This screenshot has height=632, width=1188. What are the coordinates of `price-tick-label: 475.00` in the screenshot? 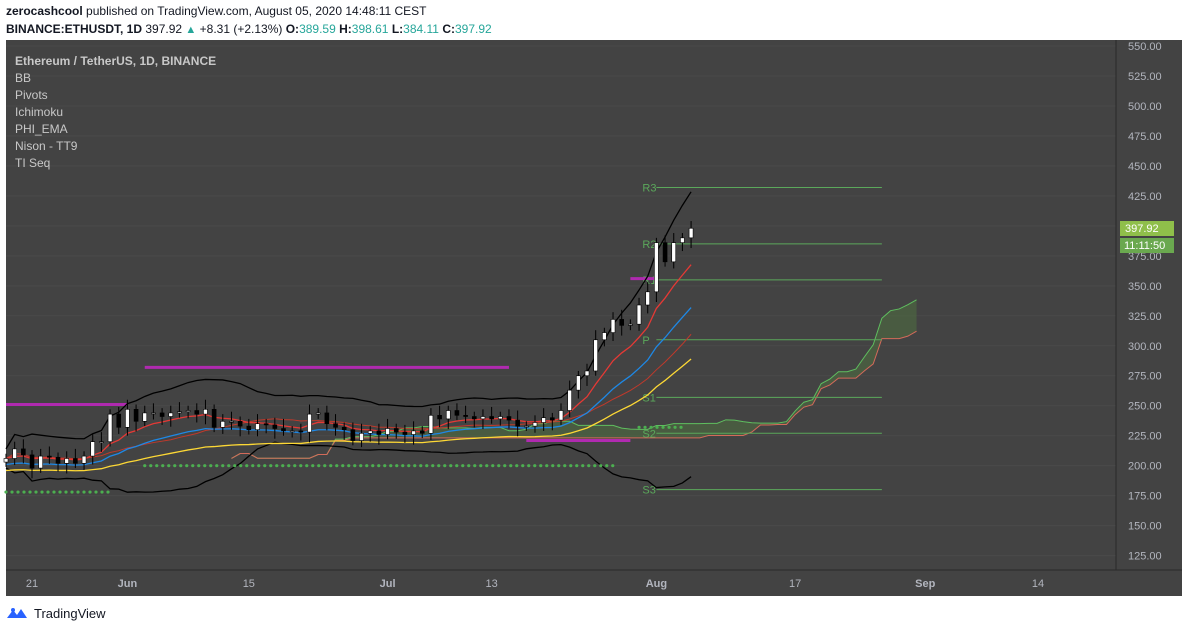 It's located at (1145, 137).